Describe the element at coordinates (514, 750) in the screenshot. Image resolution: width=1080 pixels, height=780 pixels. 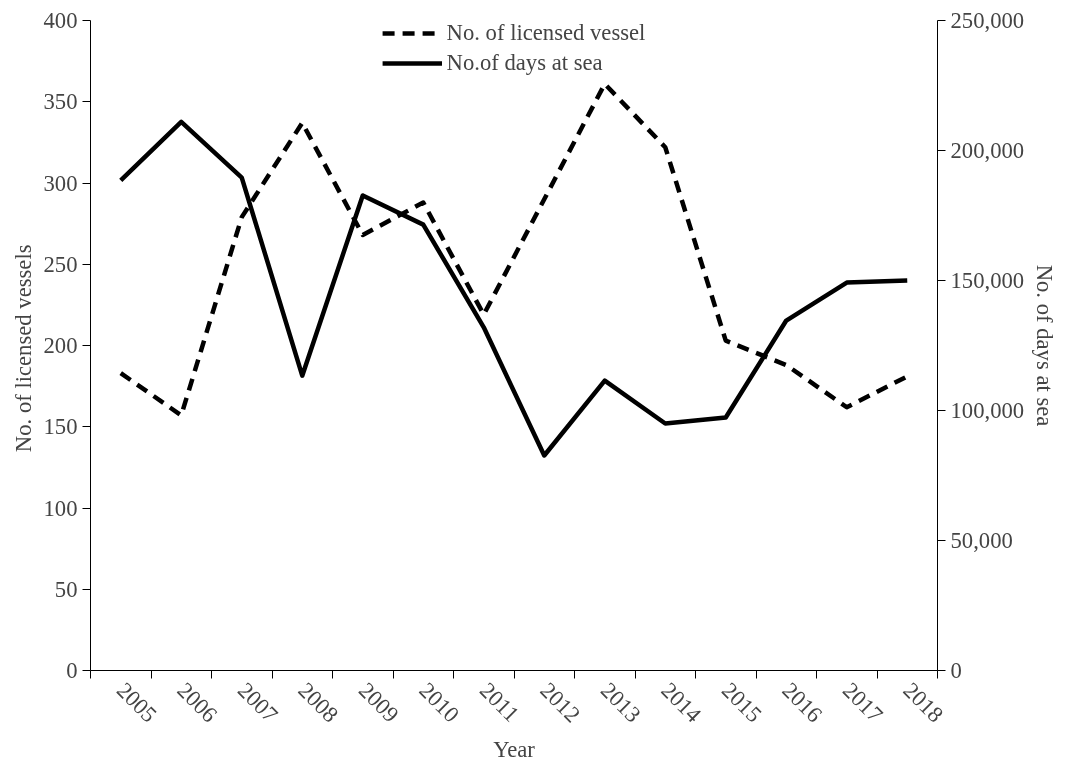
I see `x-axis-title: Year` at that location.